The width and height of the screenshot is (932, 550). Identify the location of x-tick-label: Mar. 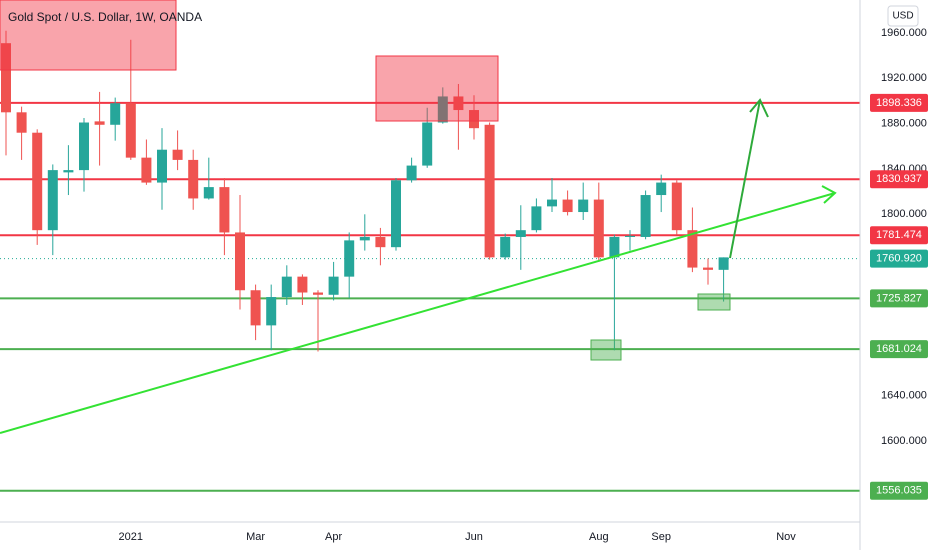
(255, 537).